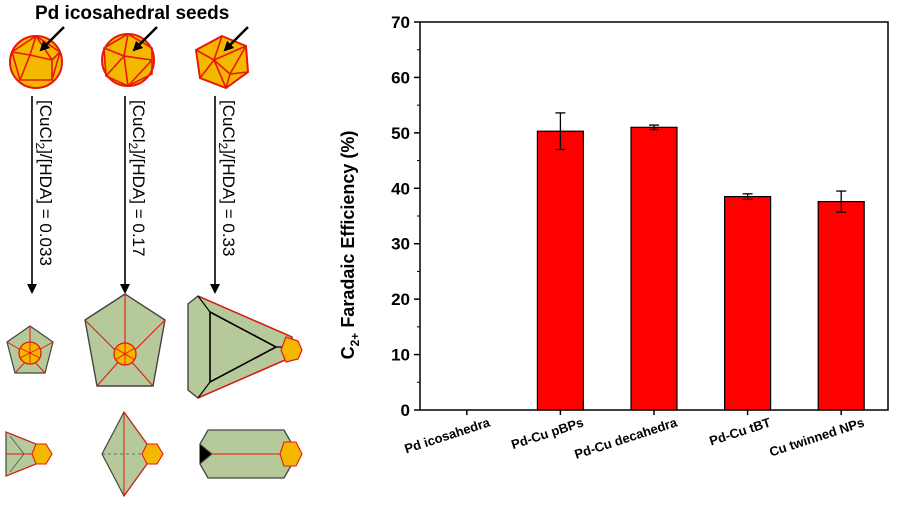  Describe the element at coordinates (30, 349) in the screenshot. I see `small-pentagon-product` at that location.